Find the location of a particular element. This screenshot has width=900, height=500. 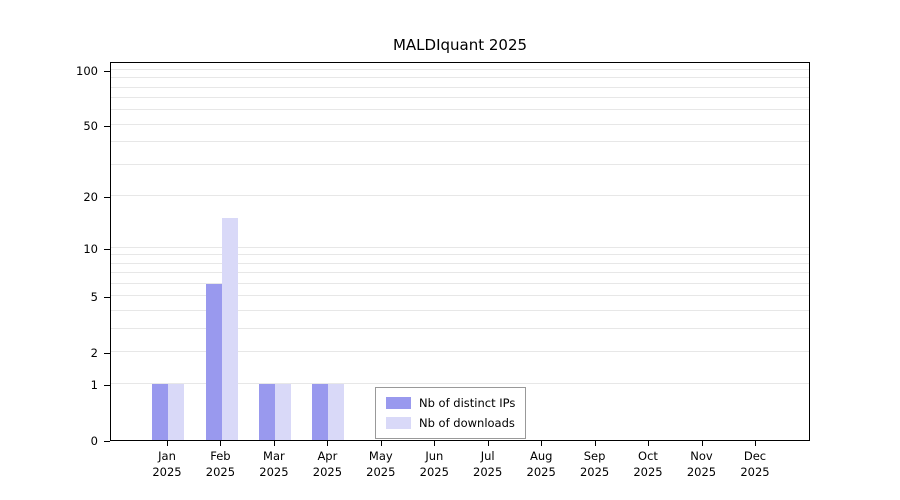

legend-label-downloads: Nb of downloads is located at coordinates (467, 423).